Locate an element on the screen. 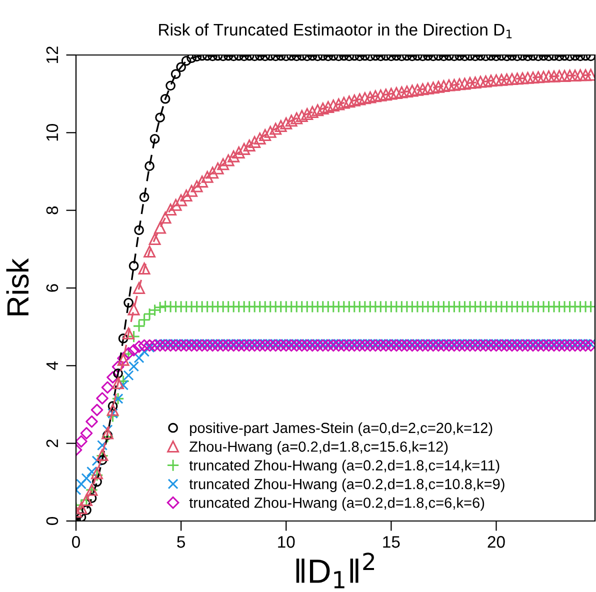  x-tick-label: 5 is located at coordinates (181, 542).